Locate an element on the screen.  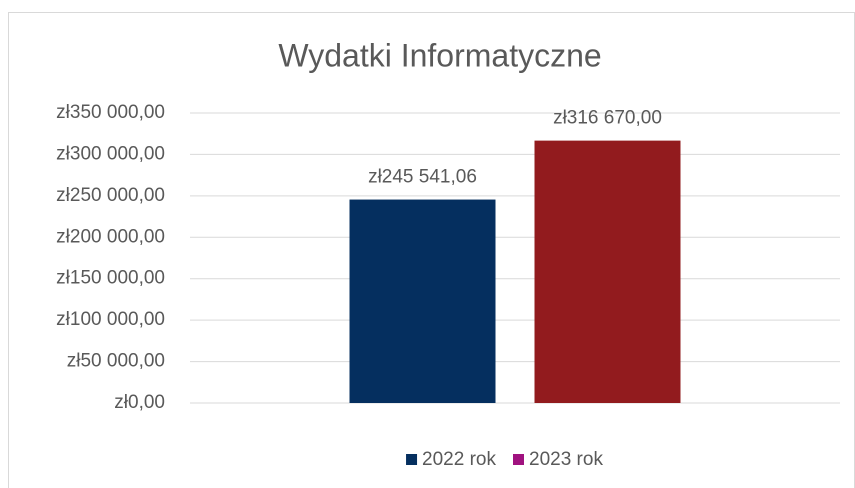
legend-label: 2022 rok is located at coordinates (459, 459).